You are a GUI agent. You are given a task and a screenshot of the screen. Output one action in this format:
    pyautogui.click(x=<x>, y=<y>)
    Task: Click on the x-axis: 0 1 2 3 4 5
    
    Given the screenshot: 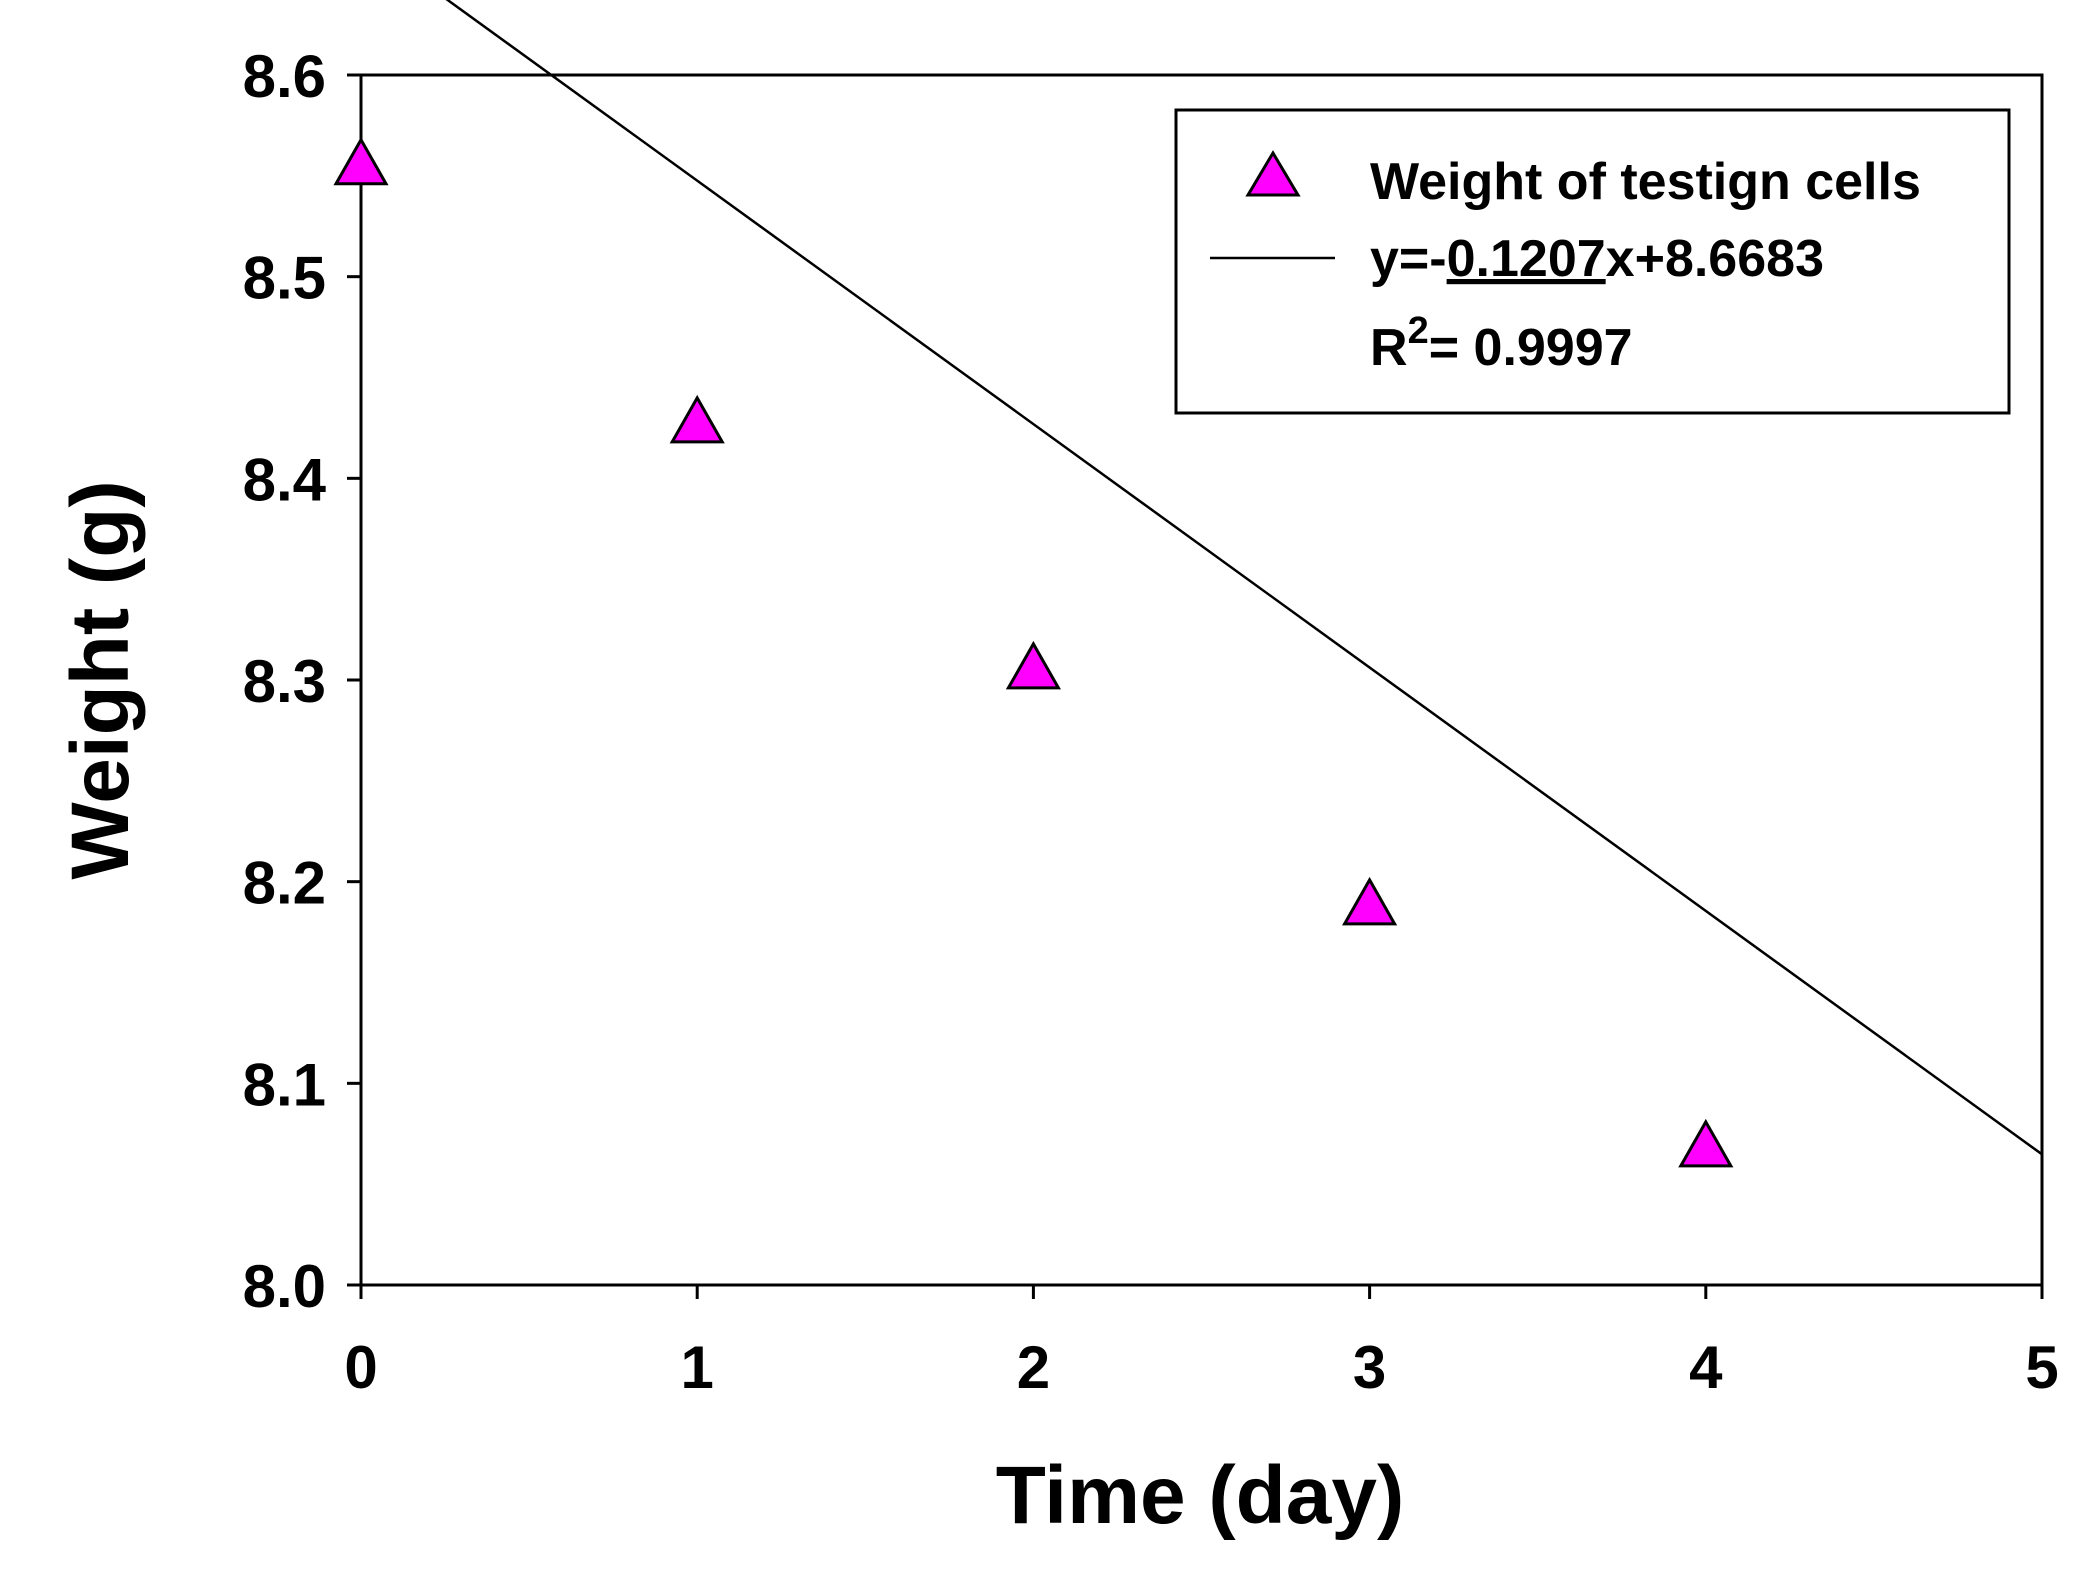 What is the action you would take?
    pyautogui.click(x=1201, y=1343)
    